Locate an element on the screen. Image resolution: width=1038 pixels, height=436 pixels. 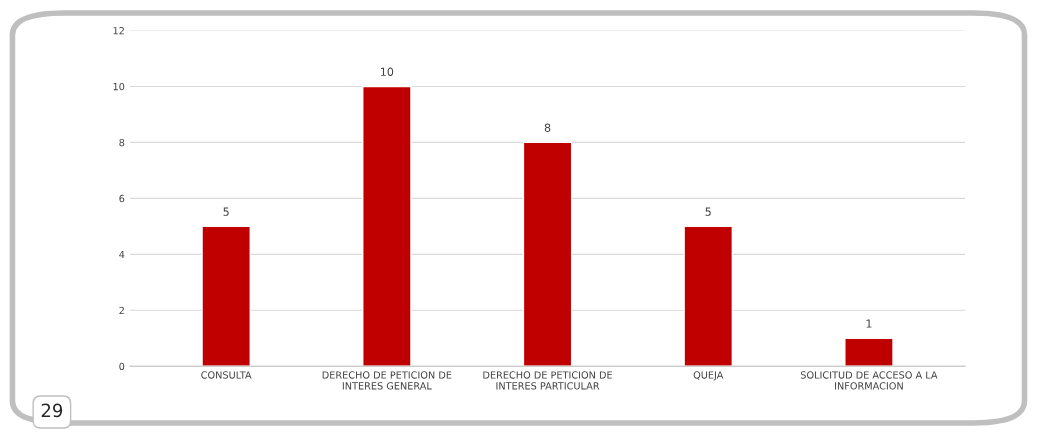
x-tick-label: CONSULTA is located at coordinates (226, 375).